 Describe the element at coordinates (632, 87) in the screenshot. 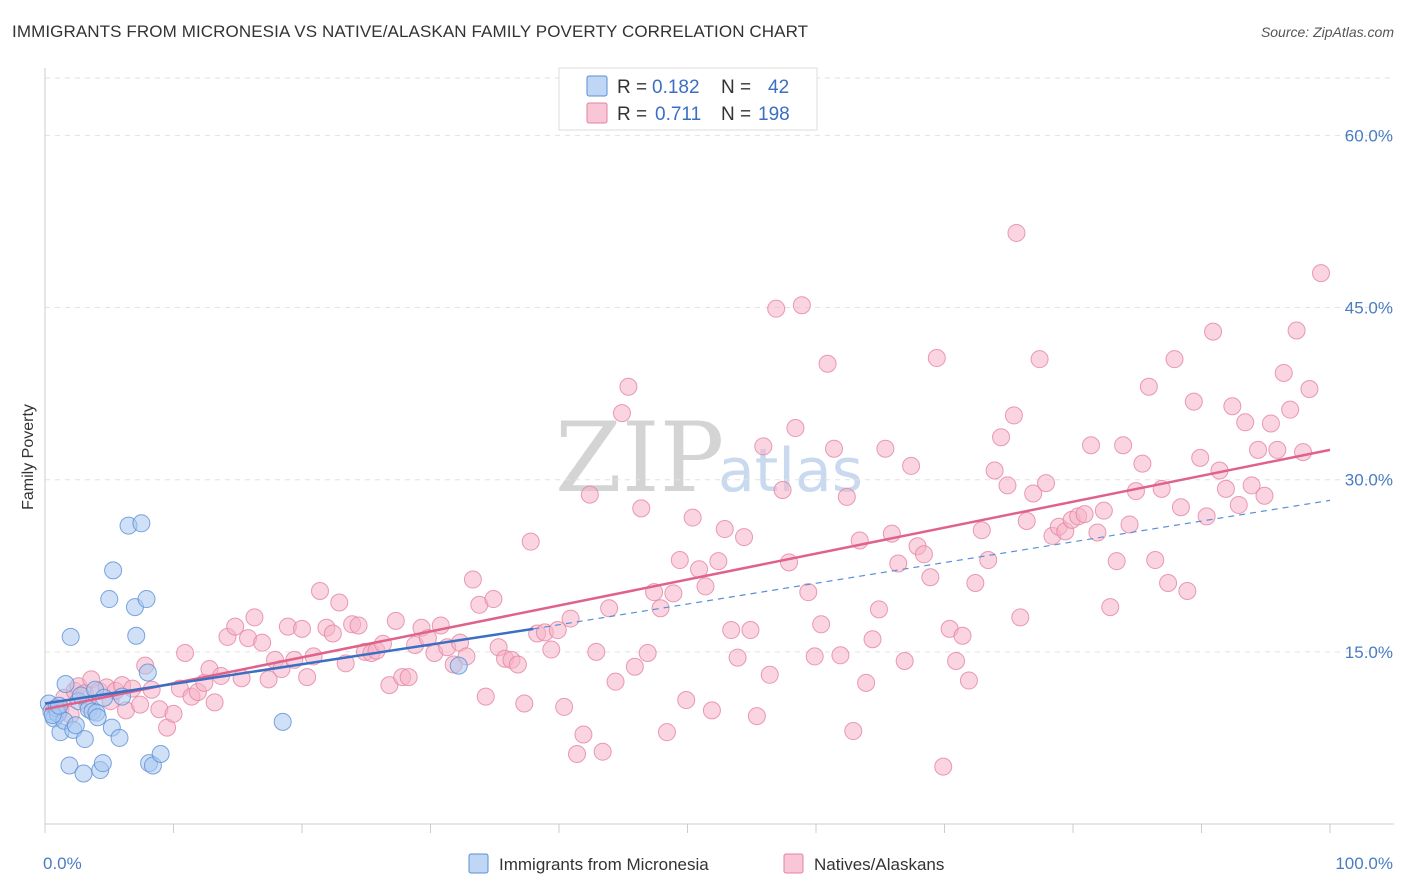

I see `legend-r-label-micronesia: R =` at that location.